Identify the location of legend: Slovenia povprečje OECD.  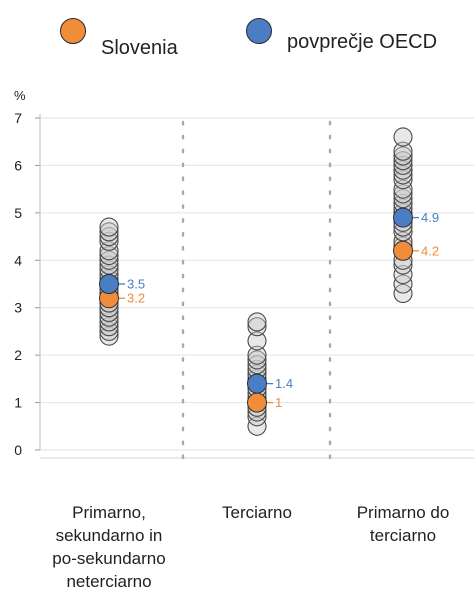
(237, 35).